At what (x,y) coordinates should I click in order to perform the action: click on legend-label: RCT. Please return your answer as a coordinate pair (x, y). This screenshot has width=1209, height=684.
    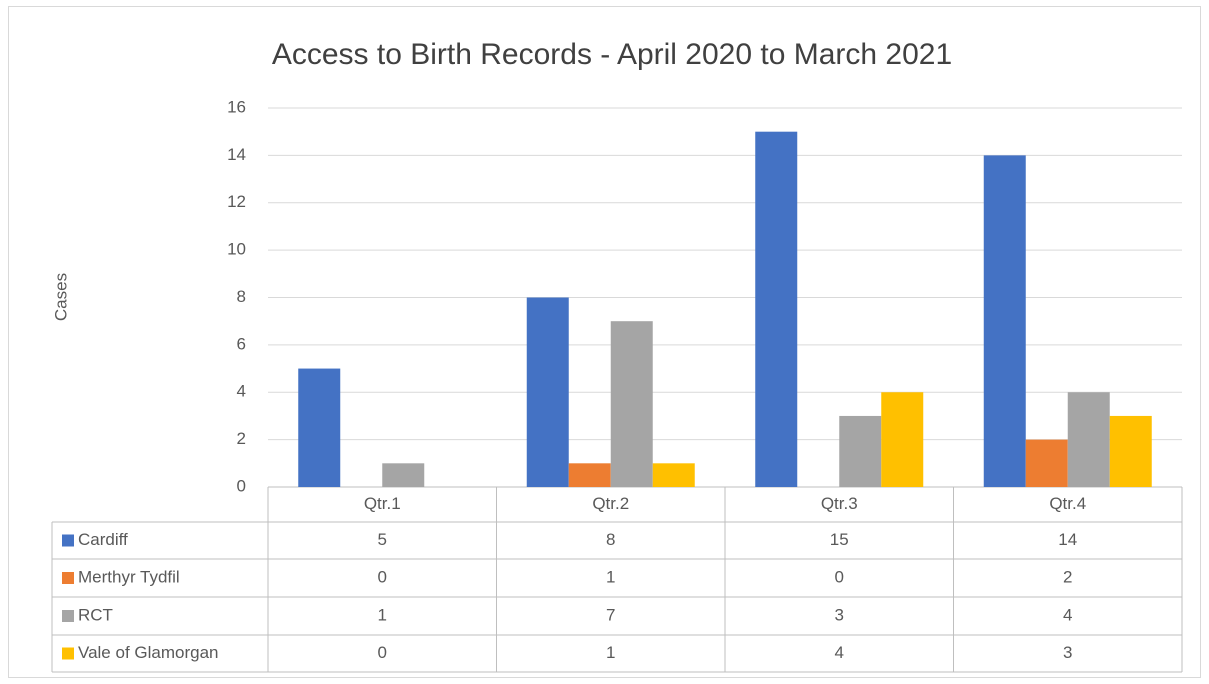
    Looking at the image, I should click on (95, 614).